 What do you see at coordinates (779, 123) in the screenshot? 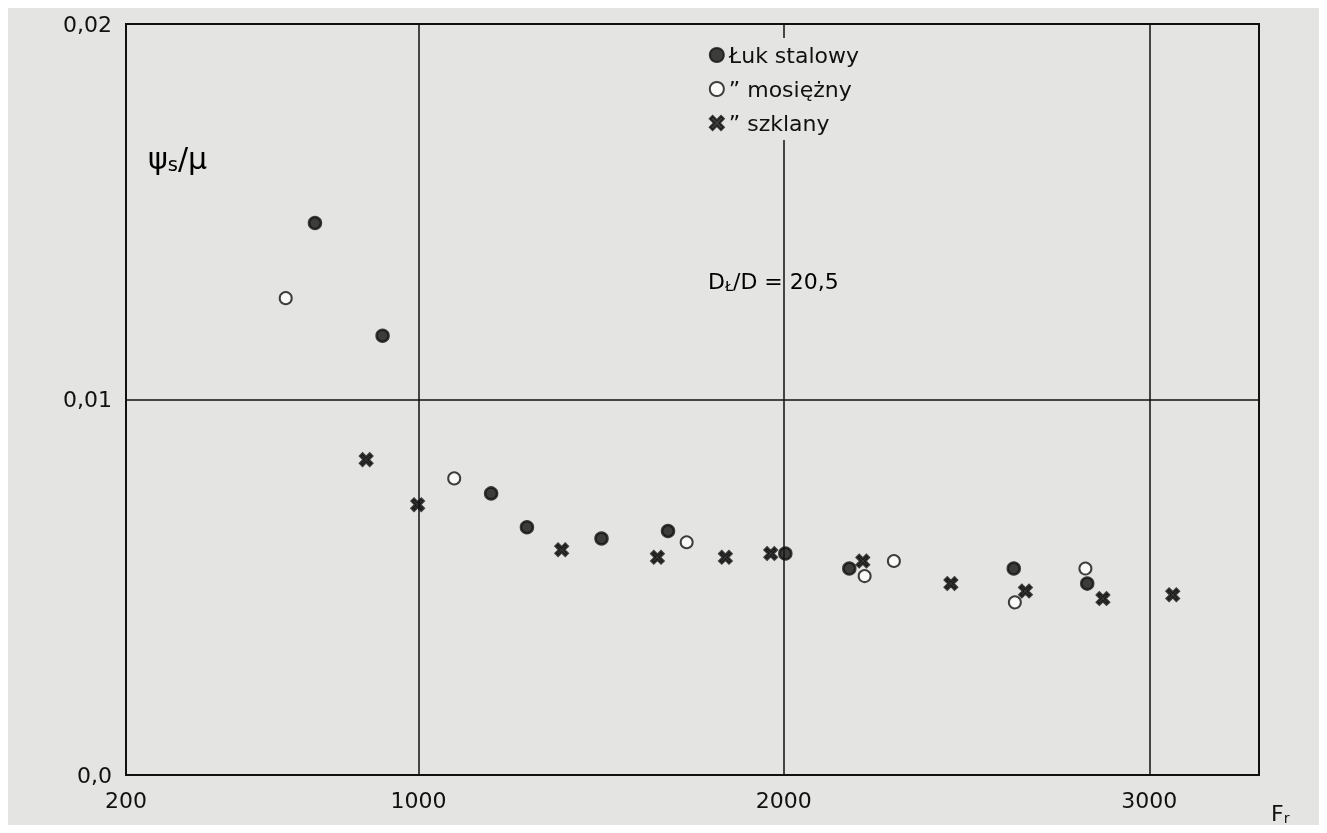
I see `legend-label: ” szklany` at bounding box center [779, 123].